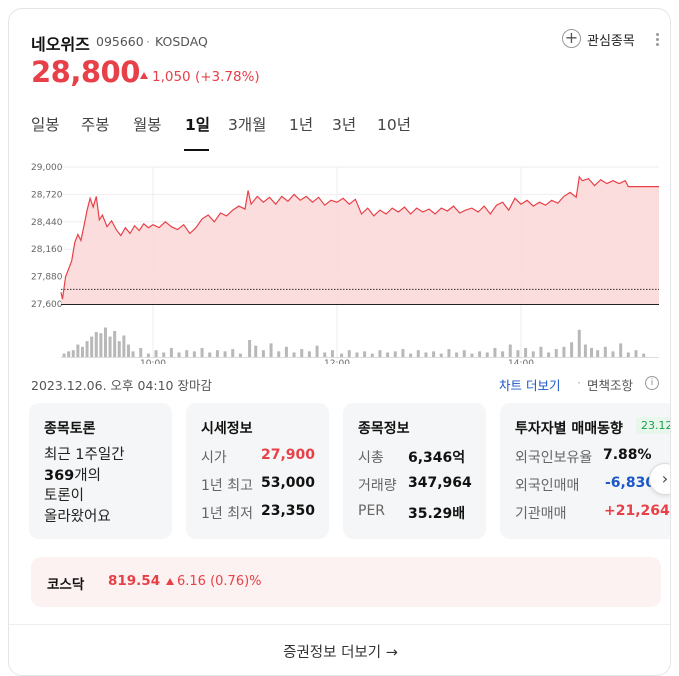 This screenshot has width=679, height=676. I want to click on quote-title: 시세정보, so click(227, 429).